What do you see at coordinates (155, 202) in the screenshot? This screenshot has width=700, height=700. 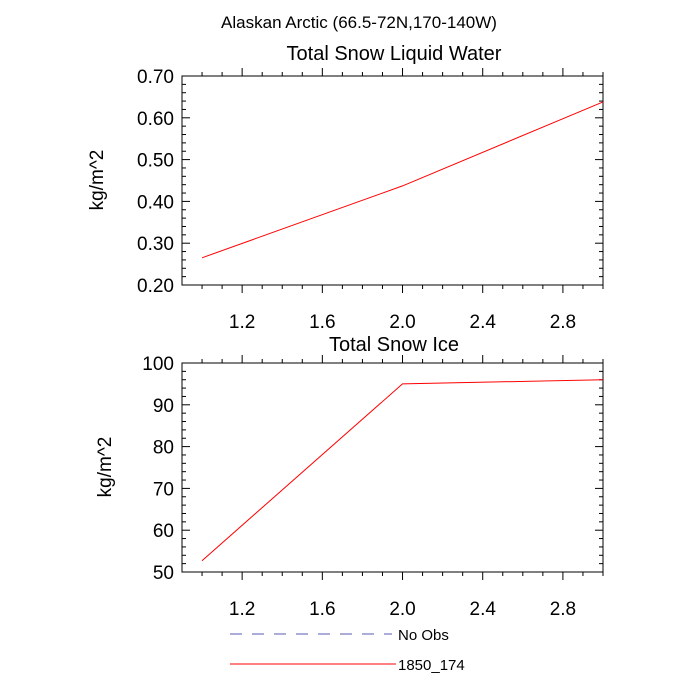 I see `y-tick-label: 0.40` at bounding box center [155, 202].